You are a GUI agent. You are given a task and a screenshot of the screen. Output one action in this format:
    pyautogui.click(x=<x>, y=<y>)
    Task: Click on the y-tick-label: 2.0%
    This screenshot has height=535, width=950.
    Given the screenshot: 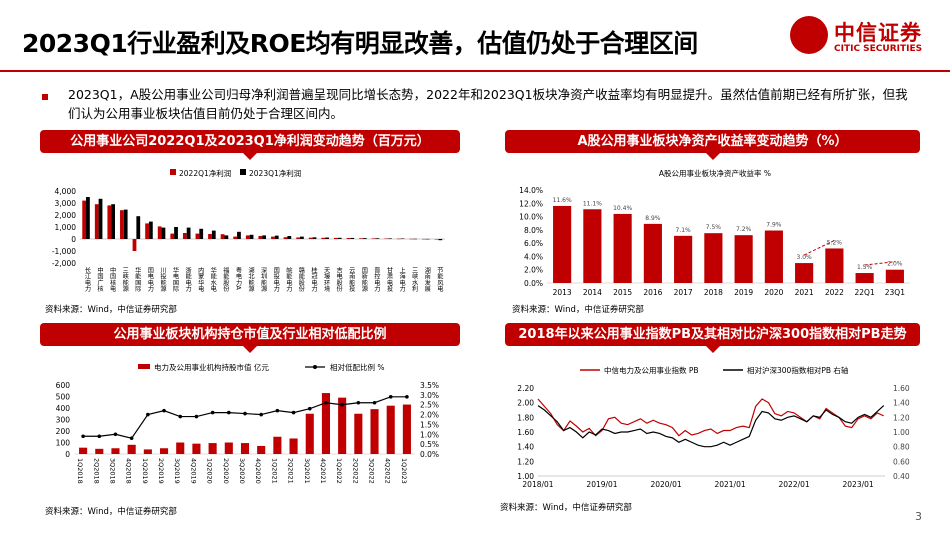 What is the action you would take?
    pyautogui.click(x=533, y=270)
    